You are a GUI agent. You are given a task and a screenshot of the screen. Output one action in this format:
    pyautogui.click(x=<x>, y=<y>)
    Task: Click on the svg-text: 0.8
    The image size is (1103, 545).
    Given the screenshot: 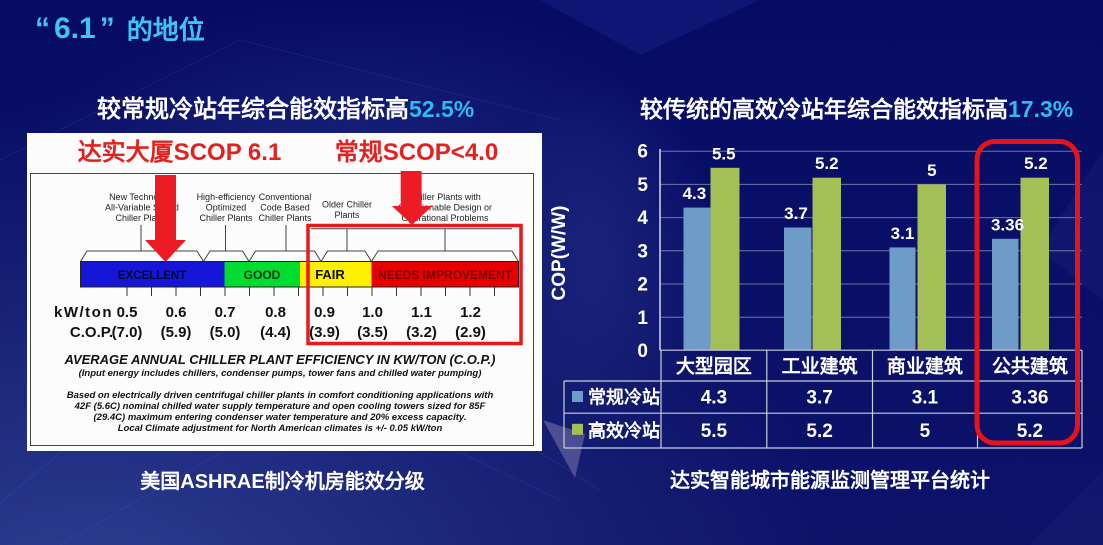 What is the action you would take?
    pyautogui.click(x=275, y=312)
    